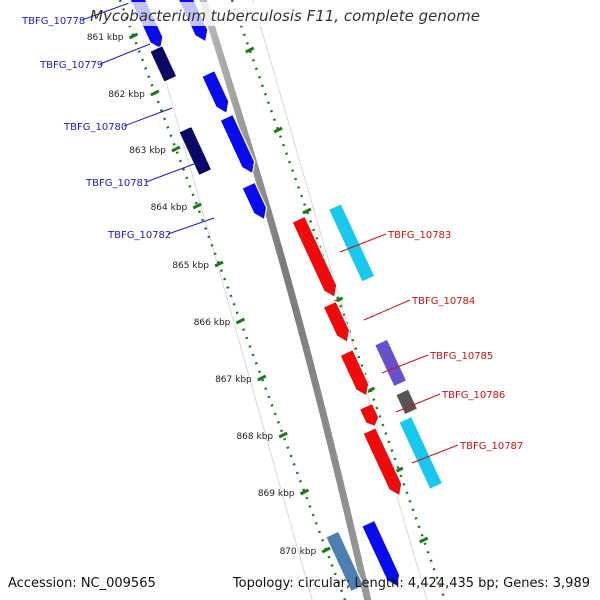 The height and width of the screenshot is (600, 600). I want to click on ruler-kbp-label: 861 kbp, so click(105, 38).